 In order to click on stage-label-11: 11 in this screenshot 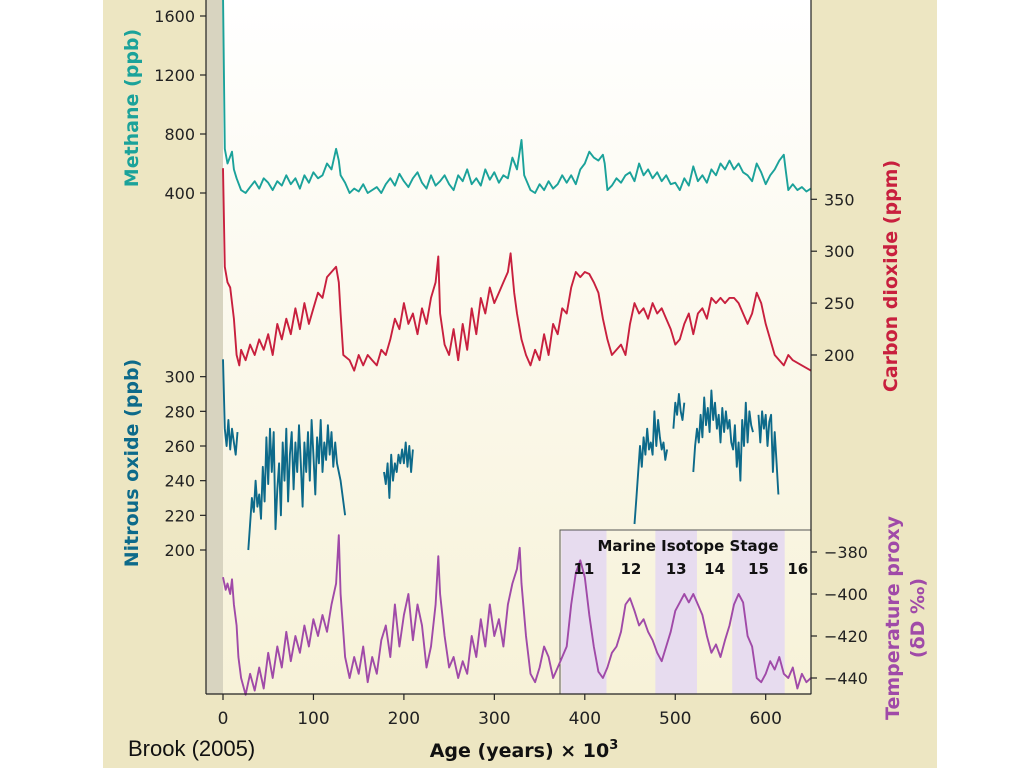, I will do `click(583, 569)`.